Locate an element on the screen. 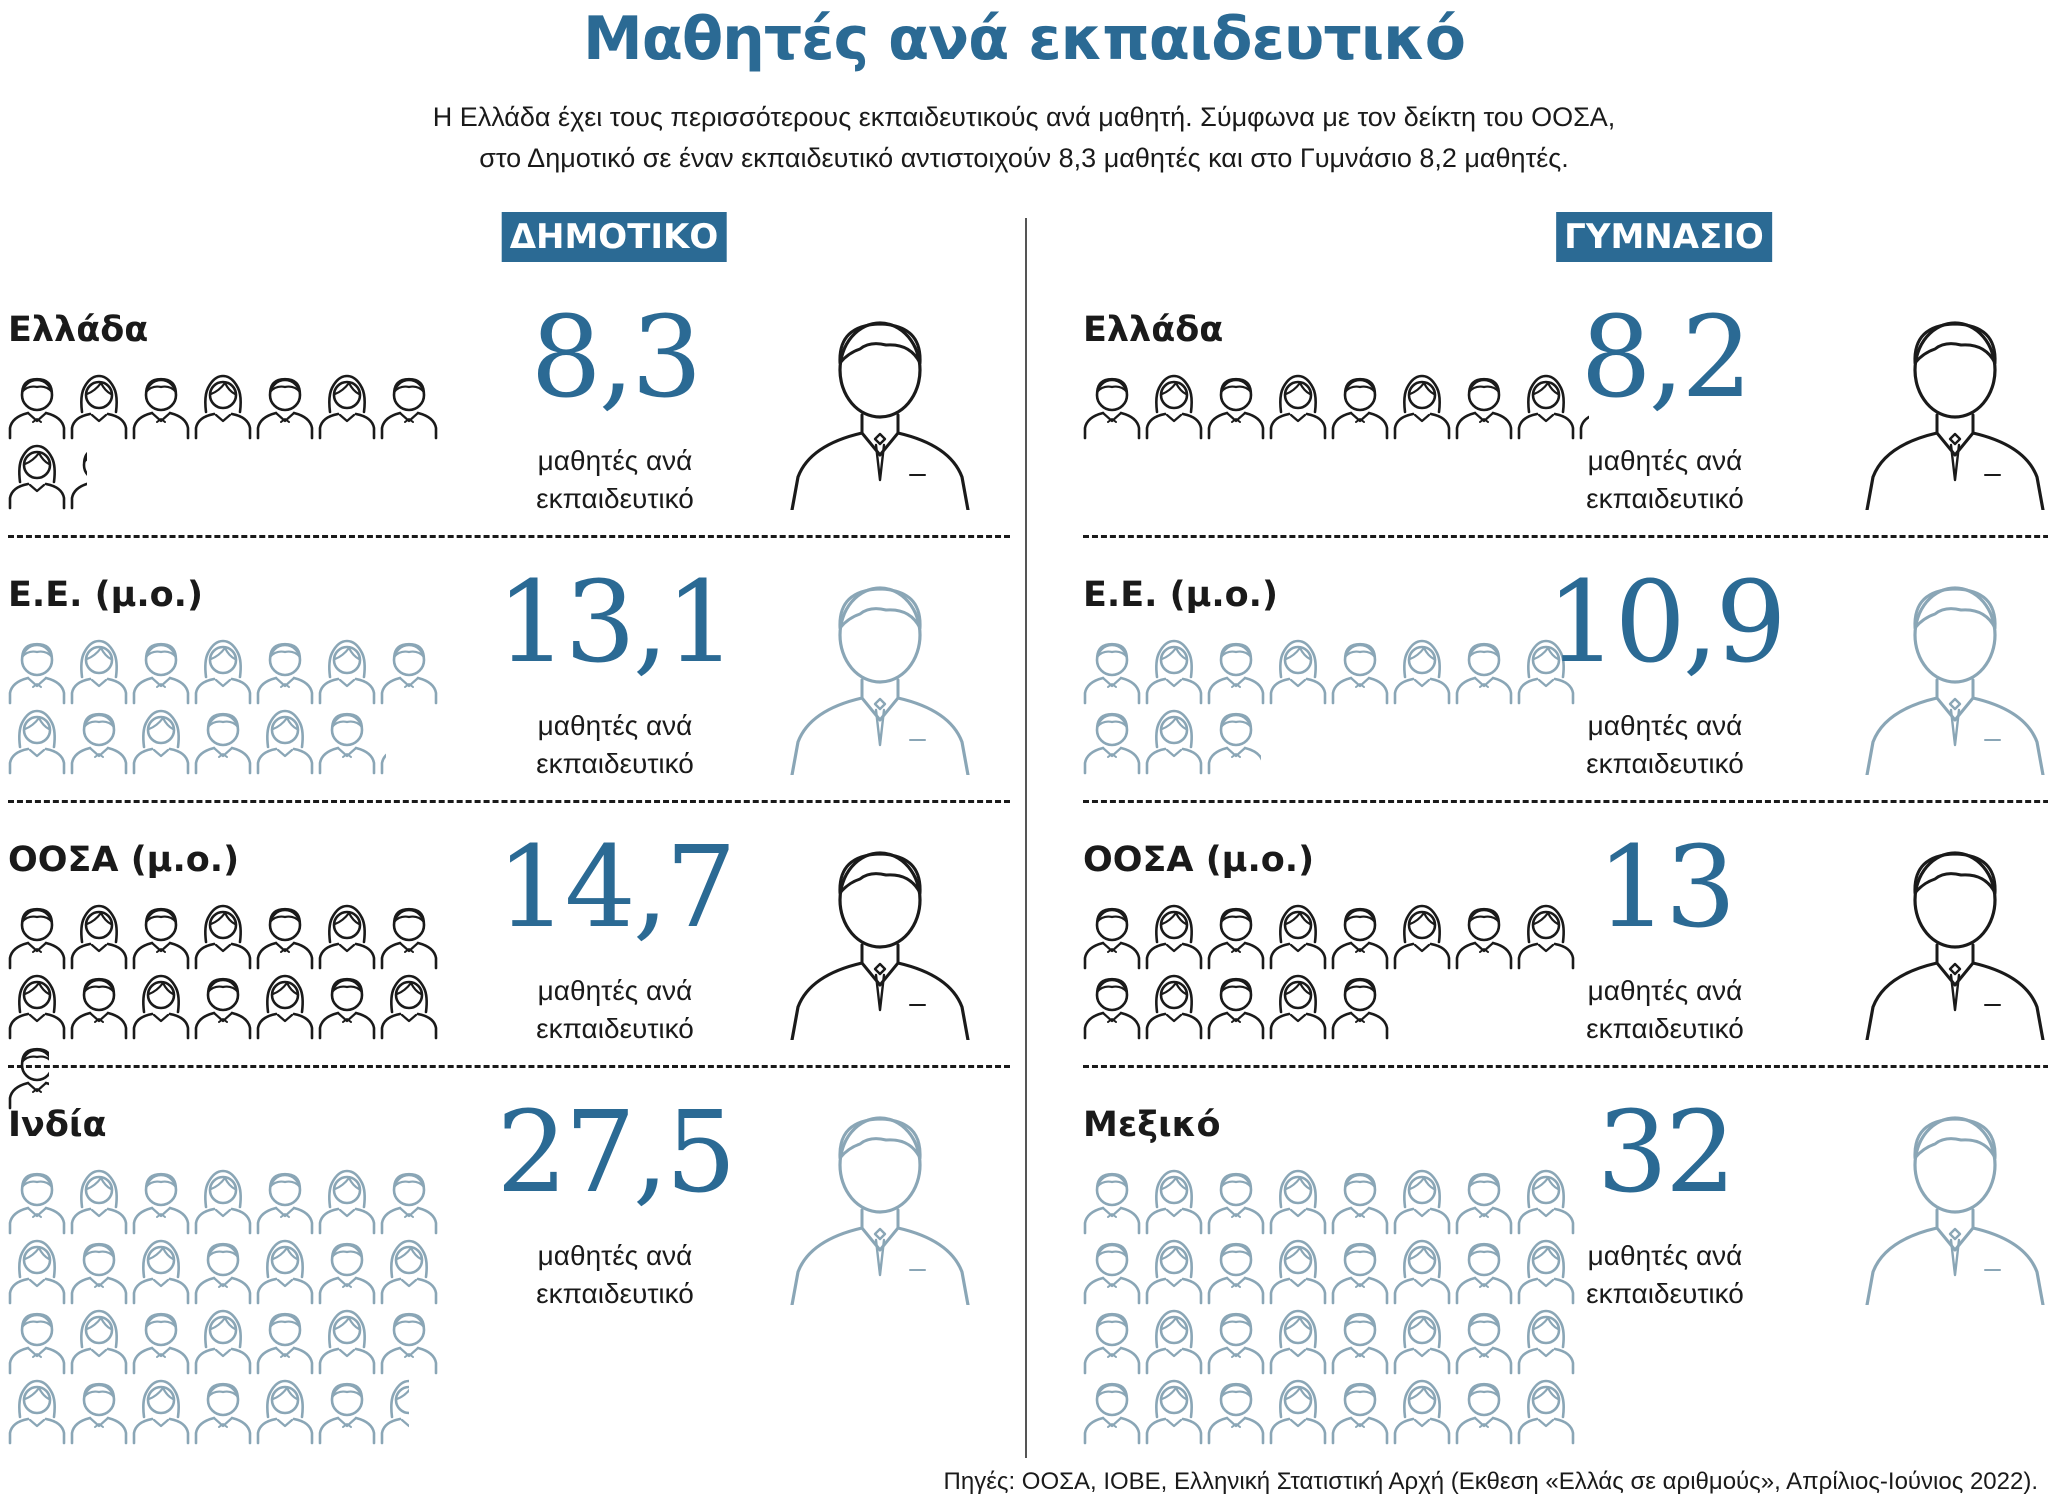 This screenshot has width=2048, height=1508. section-title-primary: ΔΗΜΟΤΙΚΟ is located at coordinates (614, 237).